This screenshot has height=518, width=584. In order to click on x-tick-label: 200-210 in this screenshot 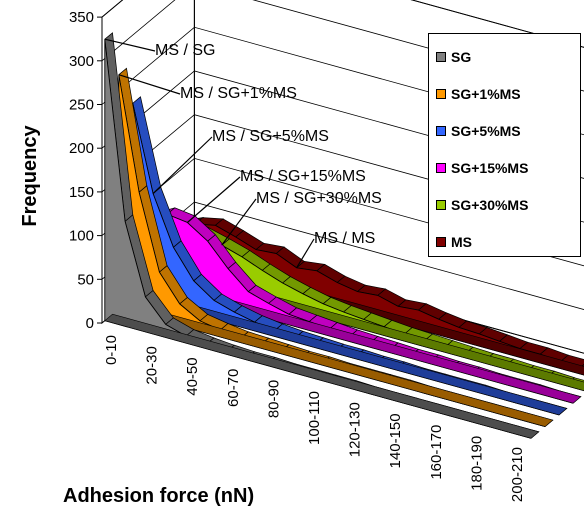, I will do `click(517, 474)`.